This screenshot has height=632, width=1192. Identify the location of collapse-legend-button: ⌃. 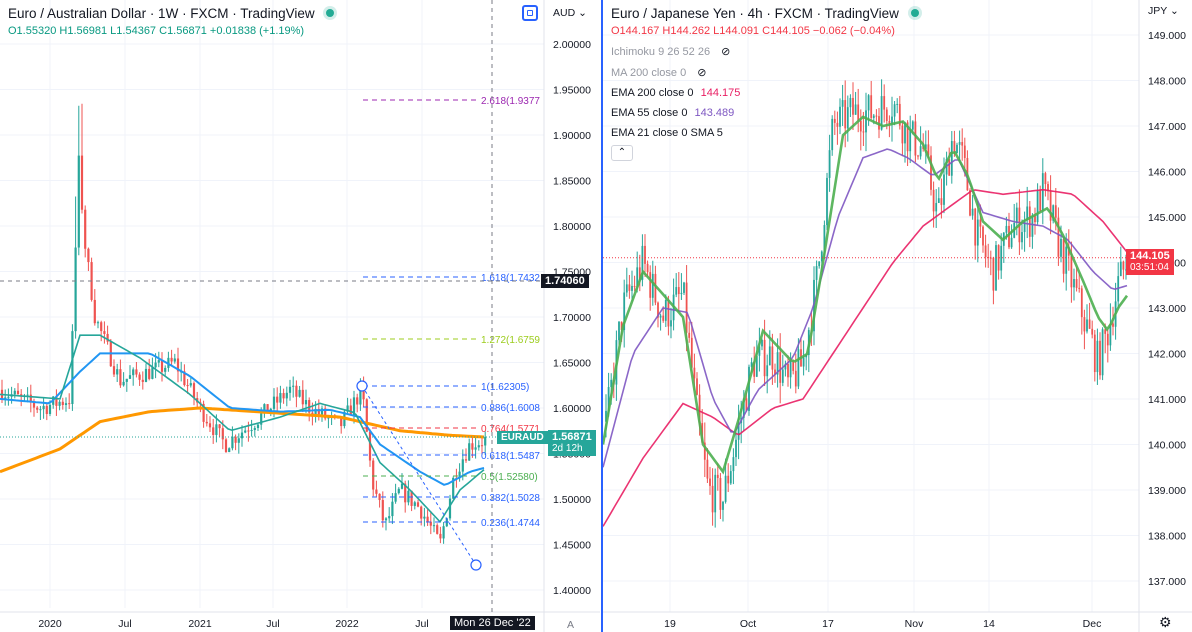
(622, 153).